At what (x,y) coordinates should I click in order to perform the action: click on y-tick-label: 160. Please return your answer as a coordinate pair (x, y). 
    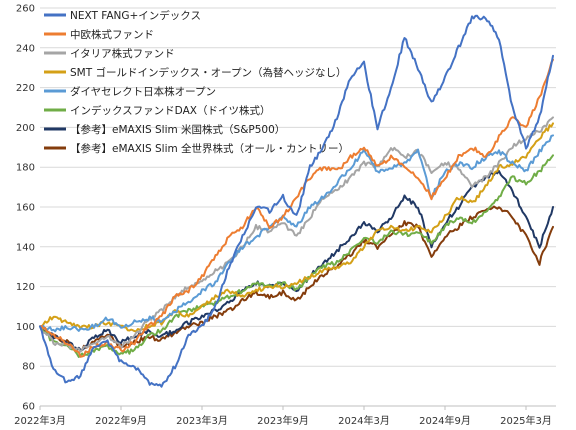
    Looking at the image, I should click on (25, 208).